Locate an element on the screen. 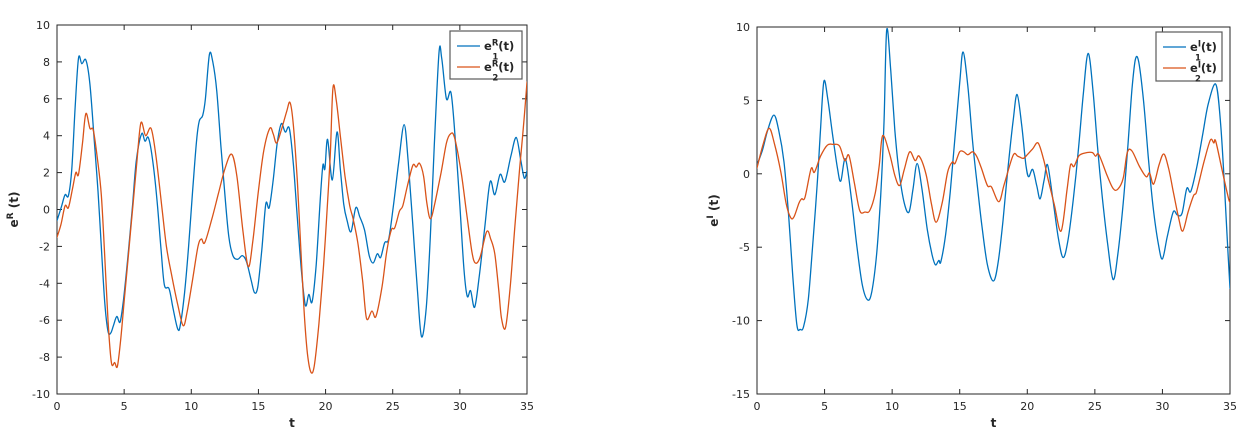 The height and width of the screenshot is (442, 1254). y-tick-label: 6 is located at coordinates (46, 99).